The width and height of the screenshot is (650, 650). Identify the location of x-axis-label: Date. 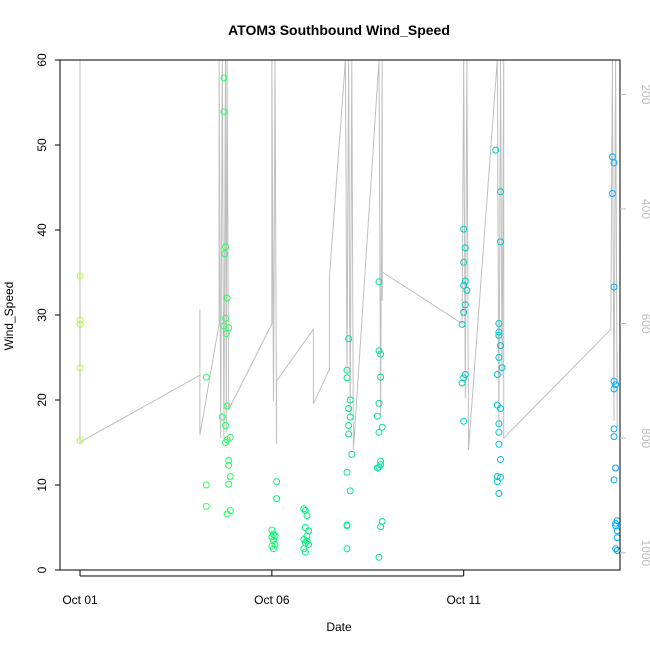
(339, 627).